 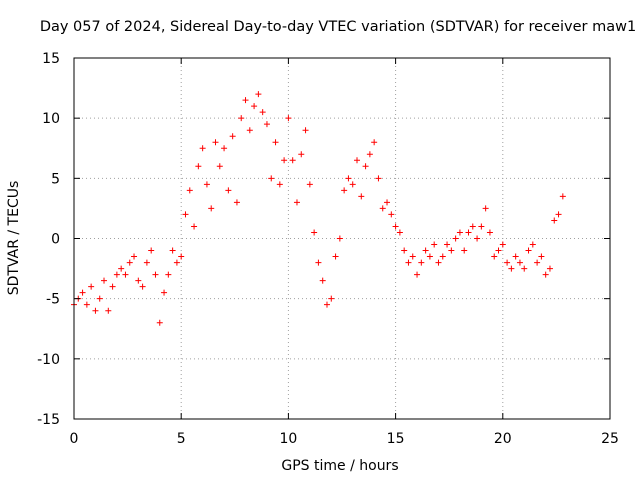 I want to click on x-tick-labels: 0 5 10 15 20 25, so click(x=344, y=439).